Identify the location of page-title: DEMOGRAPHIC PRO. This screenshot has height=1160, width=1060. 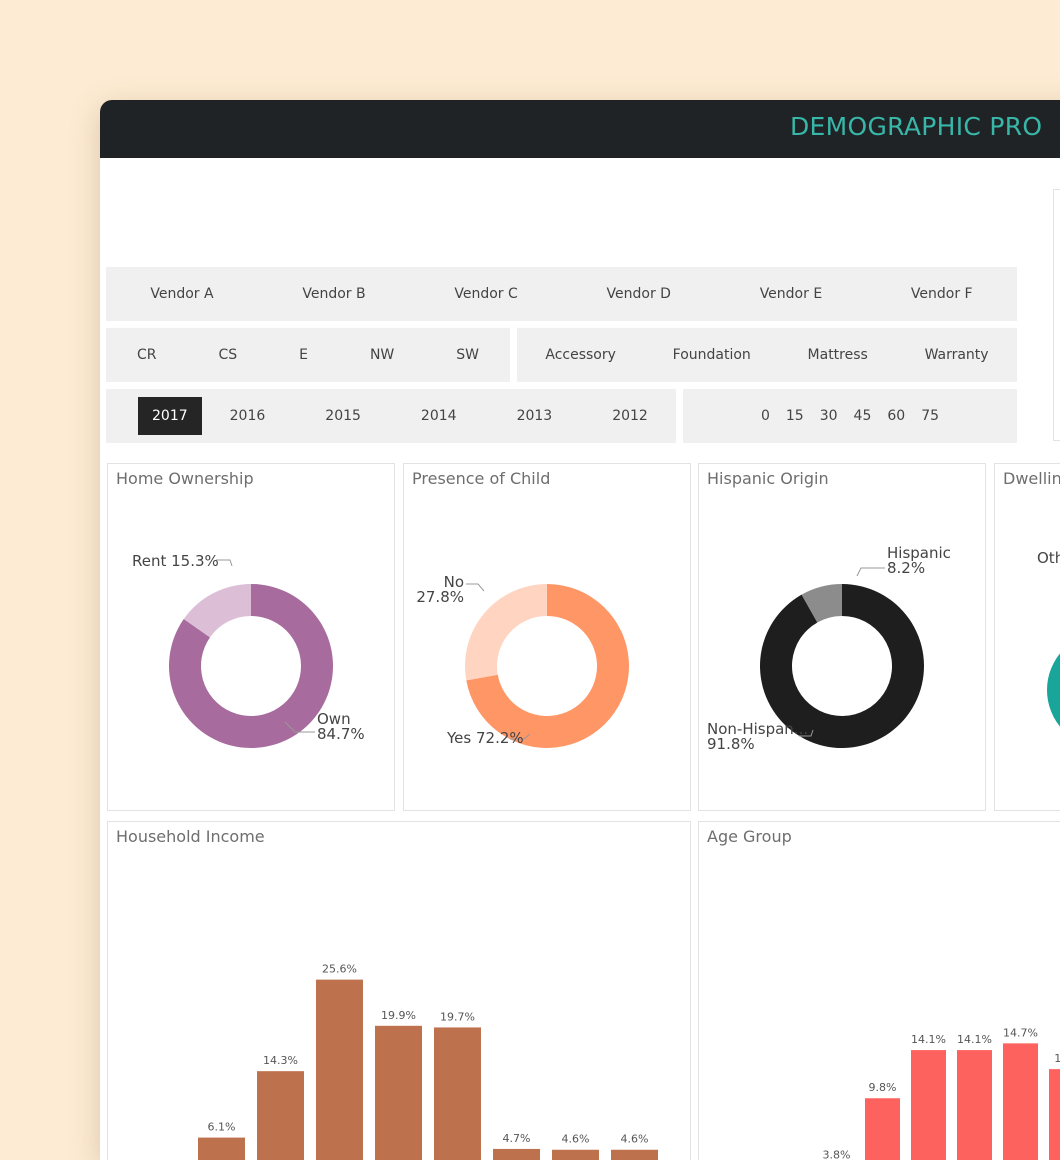
(916, 126).